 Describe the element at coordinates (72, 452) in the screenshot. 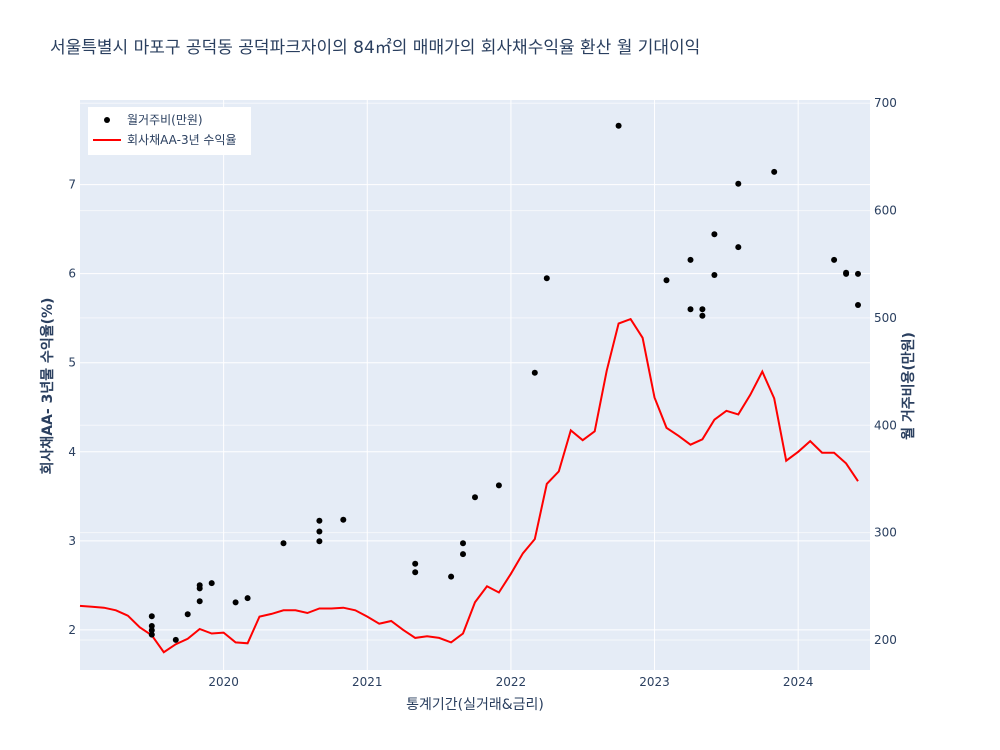

I see `y-left-tick-label: 4` at that location.